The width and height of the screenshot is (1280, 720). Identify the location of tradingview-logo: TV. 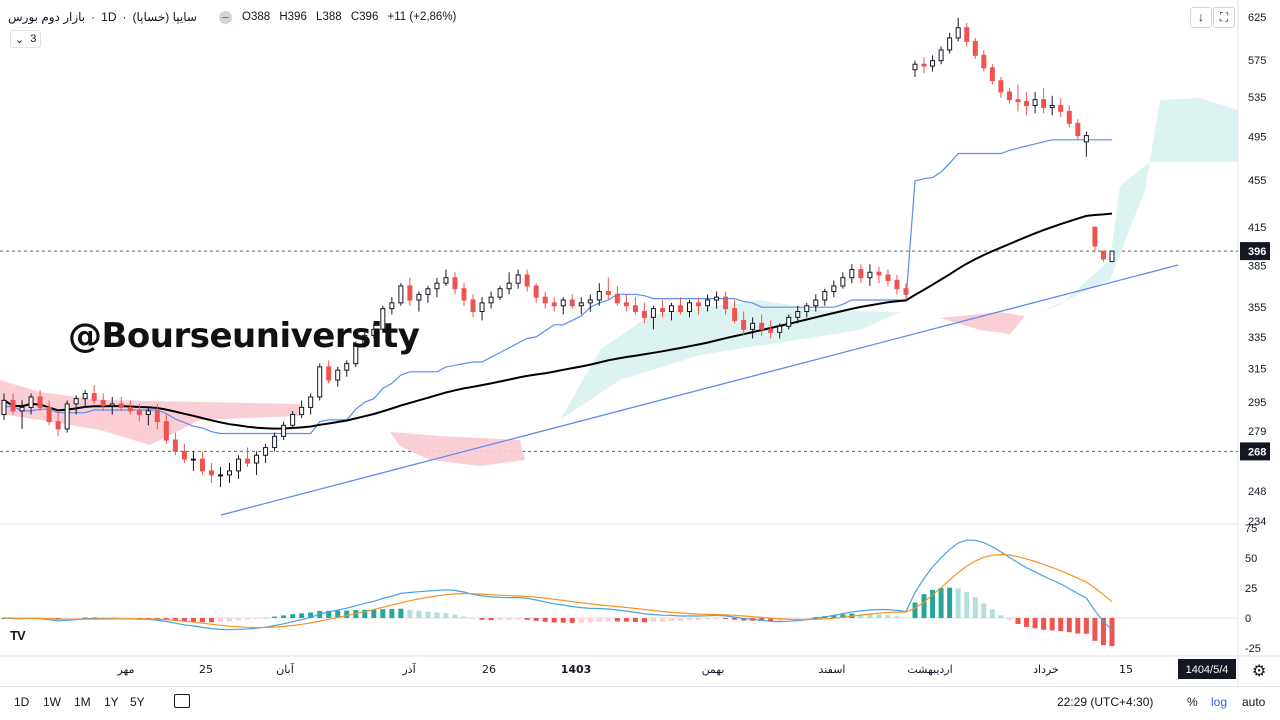
(18, 635).